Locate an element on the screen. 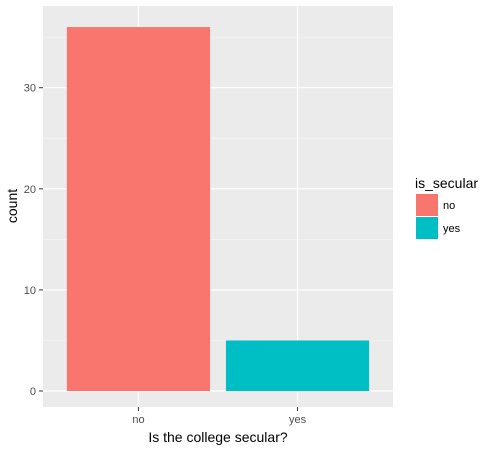 Image resolution: width=497 pixels, height=453 pixels. y-axis-title: count is located at coordinates (12, 206).